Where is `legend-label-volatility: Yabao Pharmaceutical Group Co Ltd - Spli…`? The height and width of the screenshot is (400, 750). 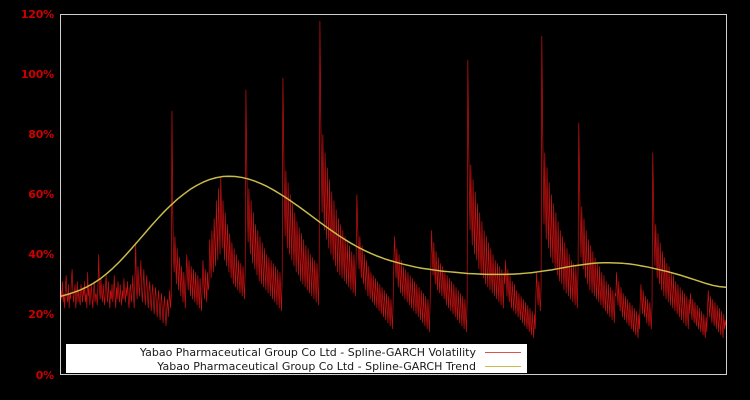 legend-label-volatility: Yabao Pharmaceutical Group Co Ltd - Spli… is located at coordinates (307, 352).